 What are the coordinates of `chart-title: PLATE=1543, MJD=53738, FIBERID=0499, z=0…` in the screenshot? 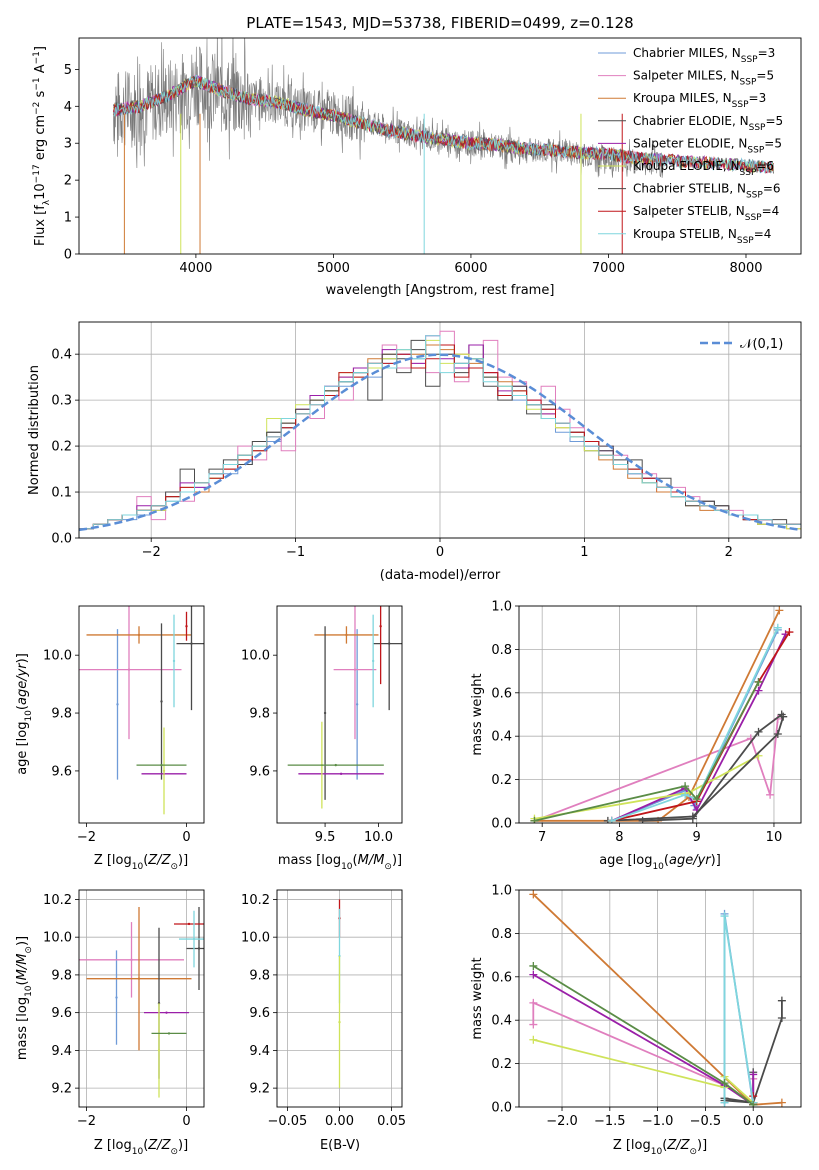 It's located at (439, 23).